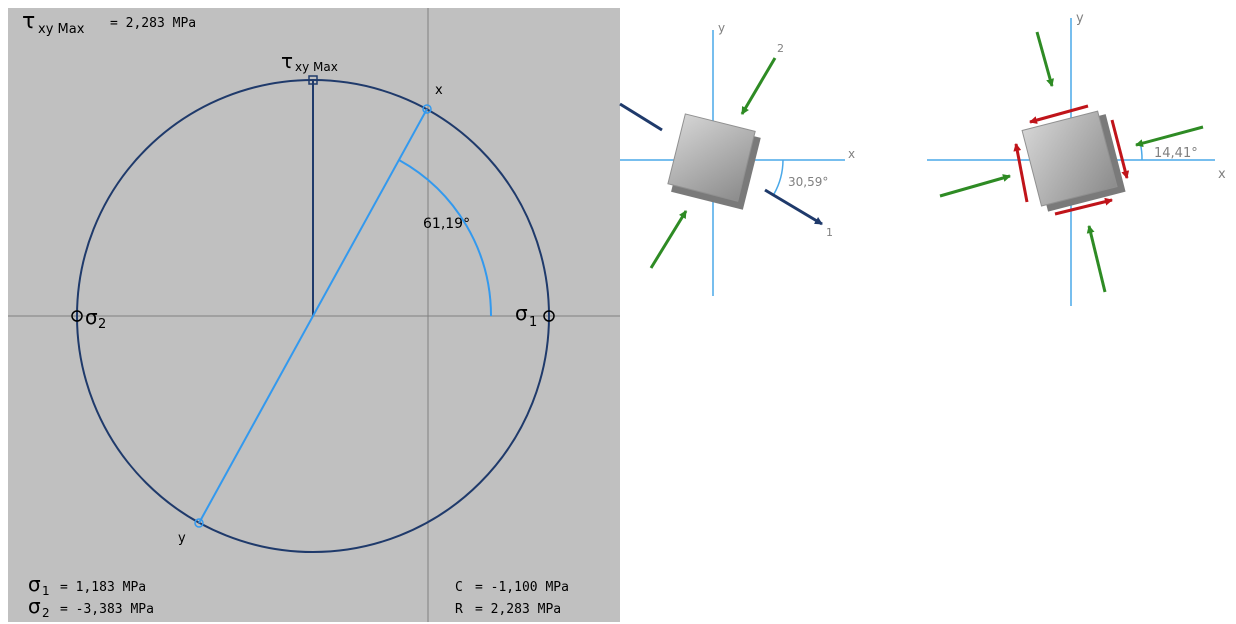  I want to click on shear-arrow-left, so click(1021, 173).